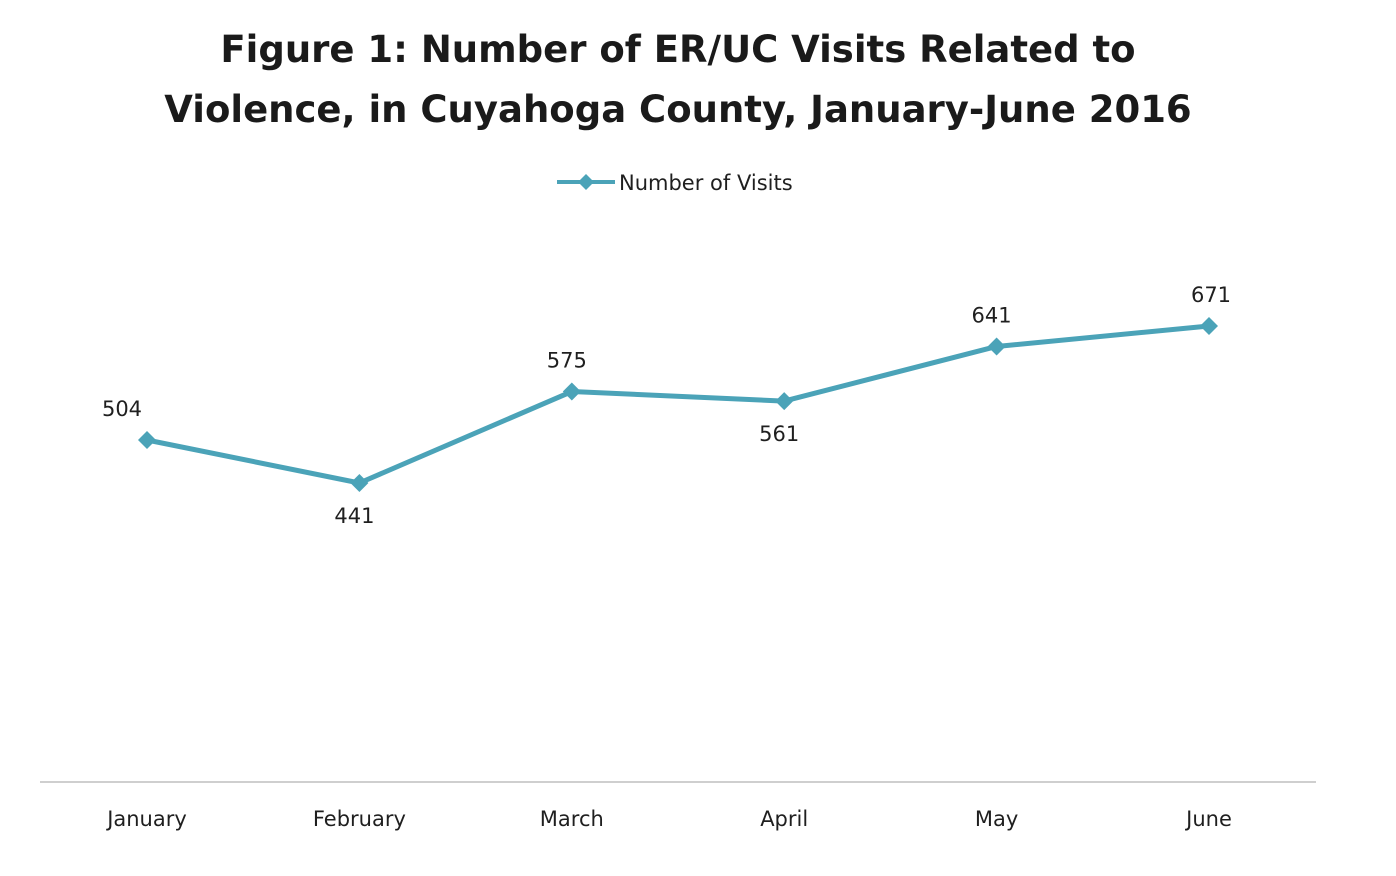  I want to click on x-tick-label-january: January, so click(146, 819).